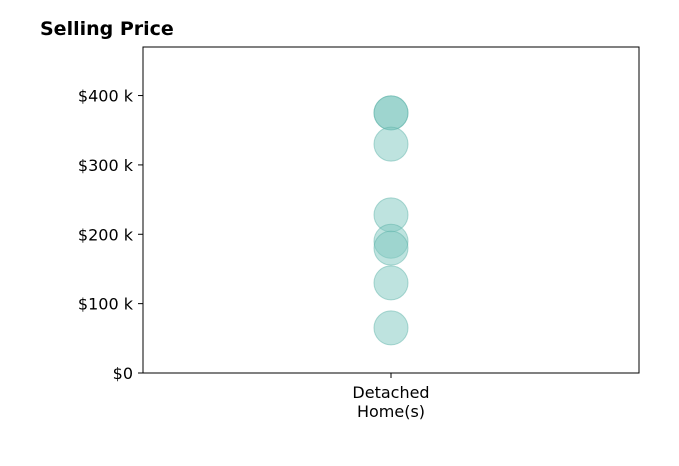 The width and height of the screenshot is (679, 466). Describe the element at coordinates (391, 220) in the screenshot. I see `data-points` at that location.